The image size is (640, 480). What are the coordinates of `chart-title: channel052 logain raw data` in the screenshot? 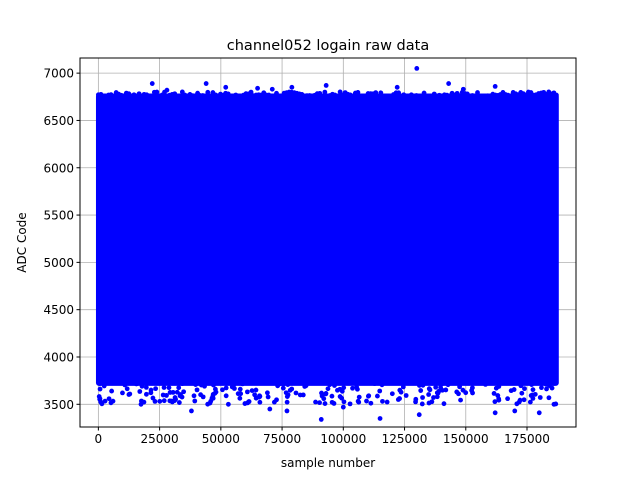 It's located at (328, 46).